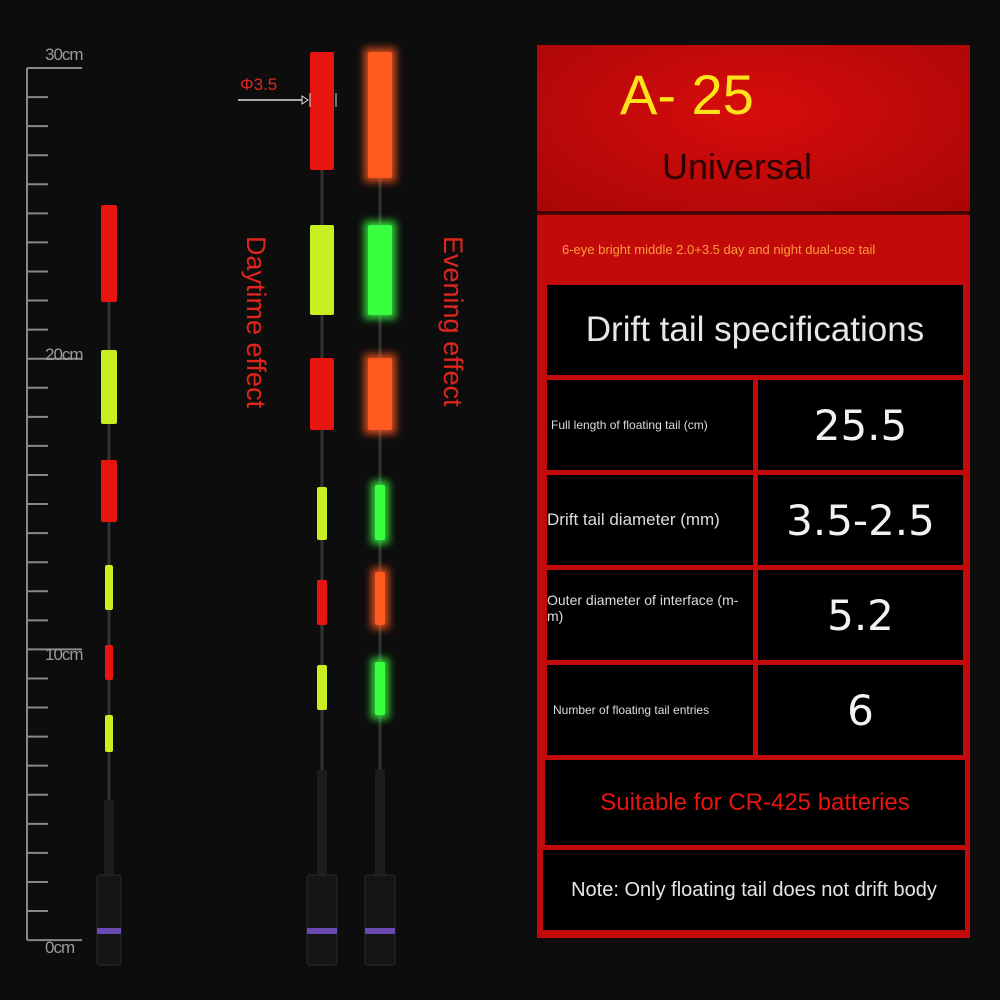 This screenshot has height=1000, width=1000. What do you see at coordinates (860, 615) in the screenshot?
I see `spec-value-interface: 5.2` at bounding box center [860, 615].